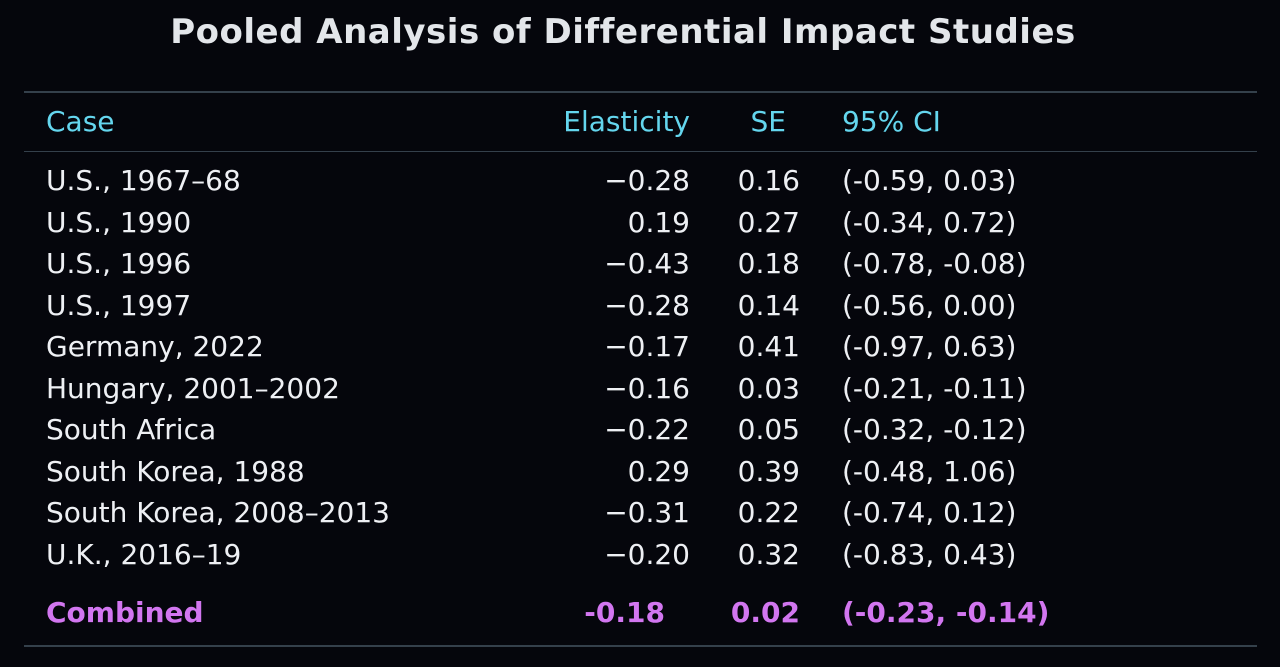 The width and height of the screenshot is (1280, 667). I want to click on combined-elasticity: -0.18, so click(624, 612).